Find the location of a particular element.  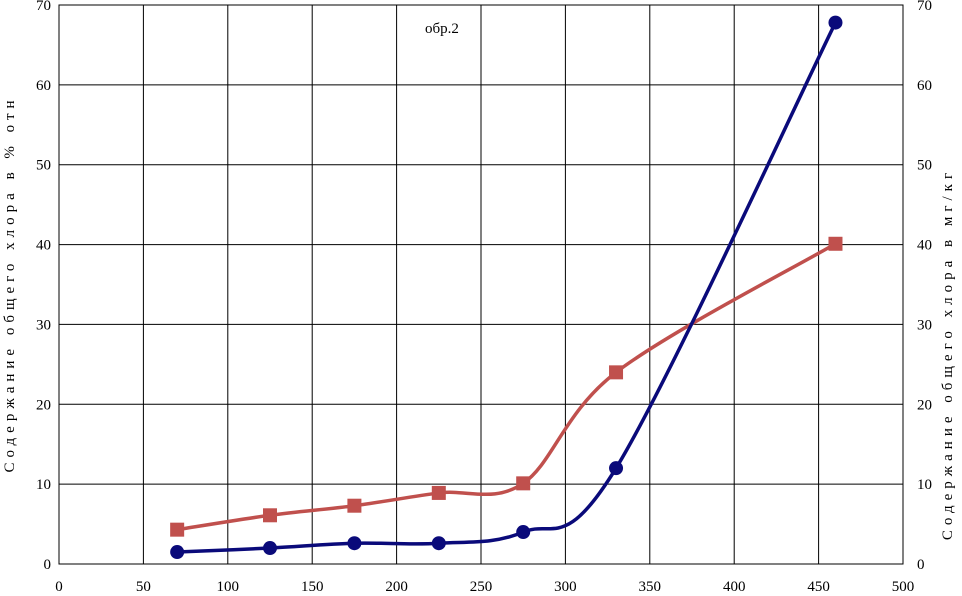

x-axis-ticks: 0 50 100 150 200 250 300 350 400 450 500 is located at coordinates (484, 587).